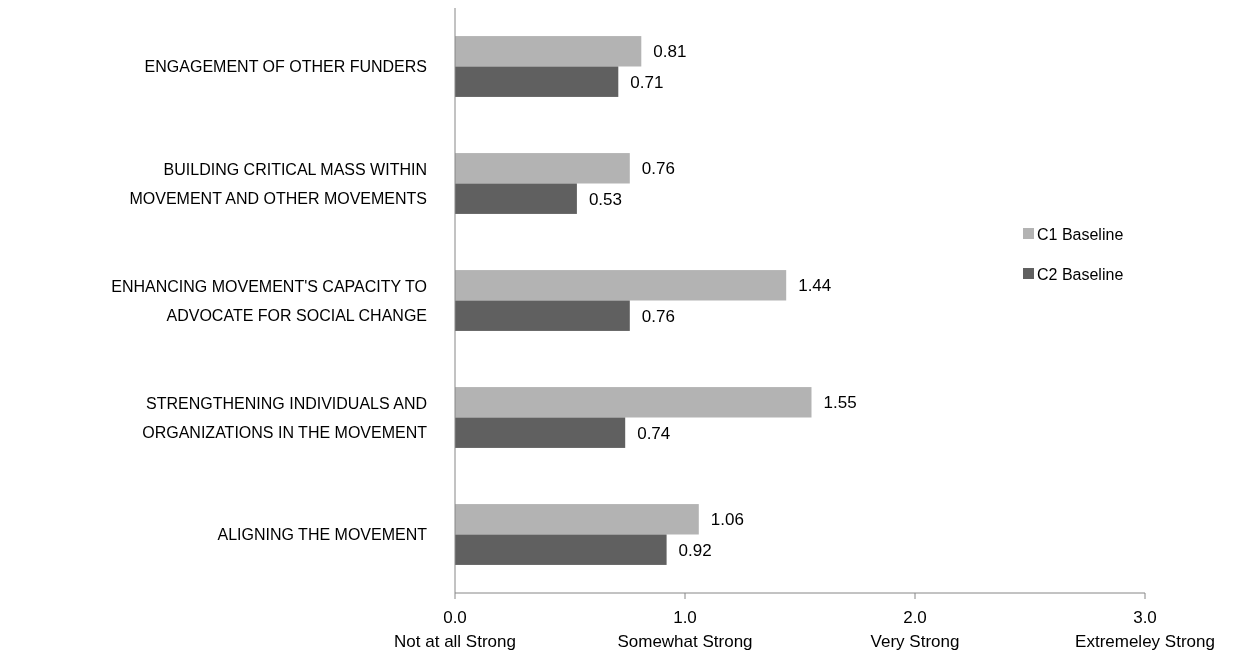  Describe the element at coordinates (647, 82) in the screenshot. I see `data-label: 0.71` at that location.